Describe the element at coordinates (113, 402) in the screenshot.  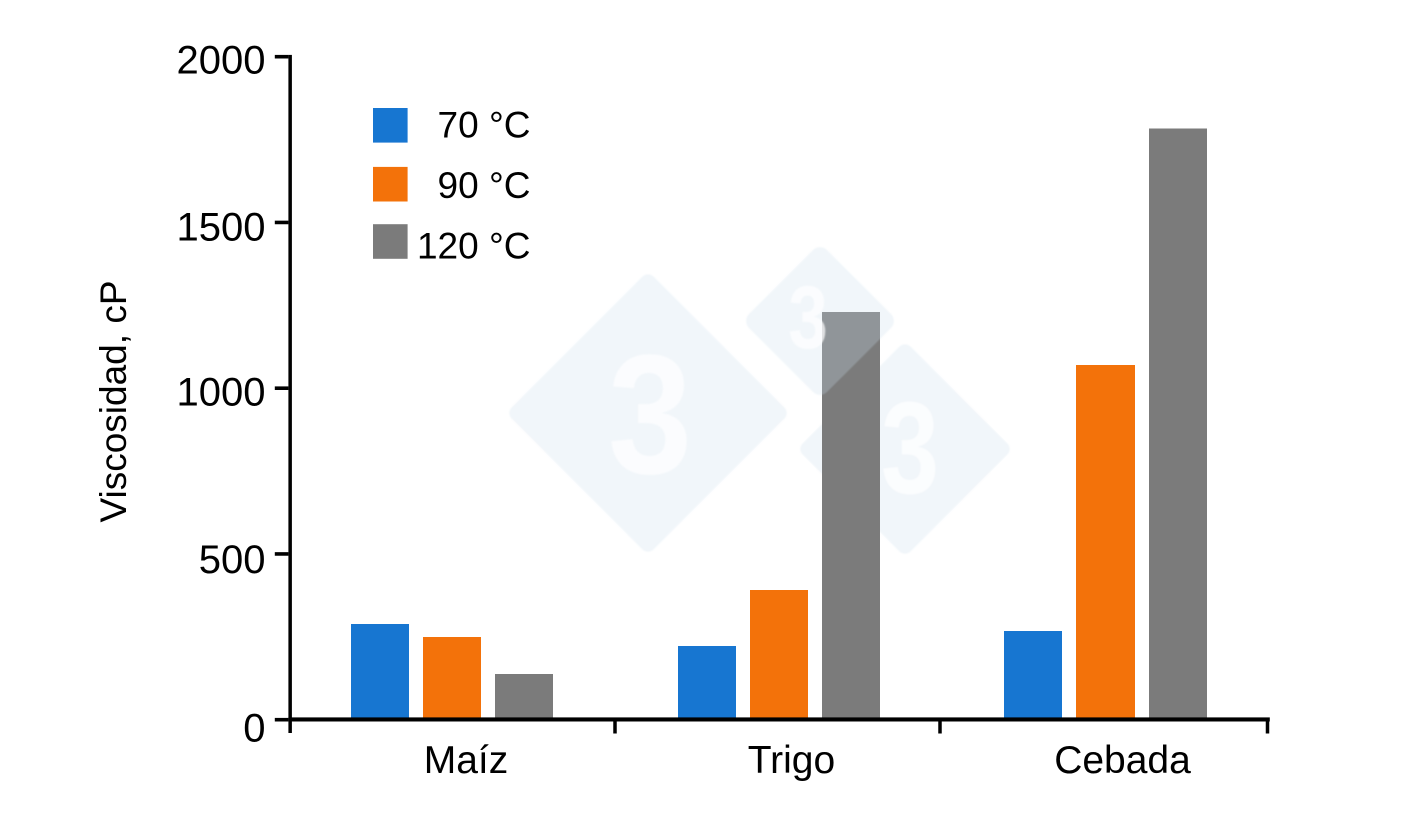
I see `svg-text: Viscosidad, cP` at that location.